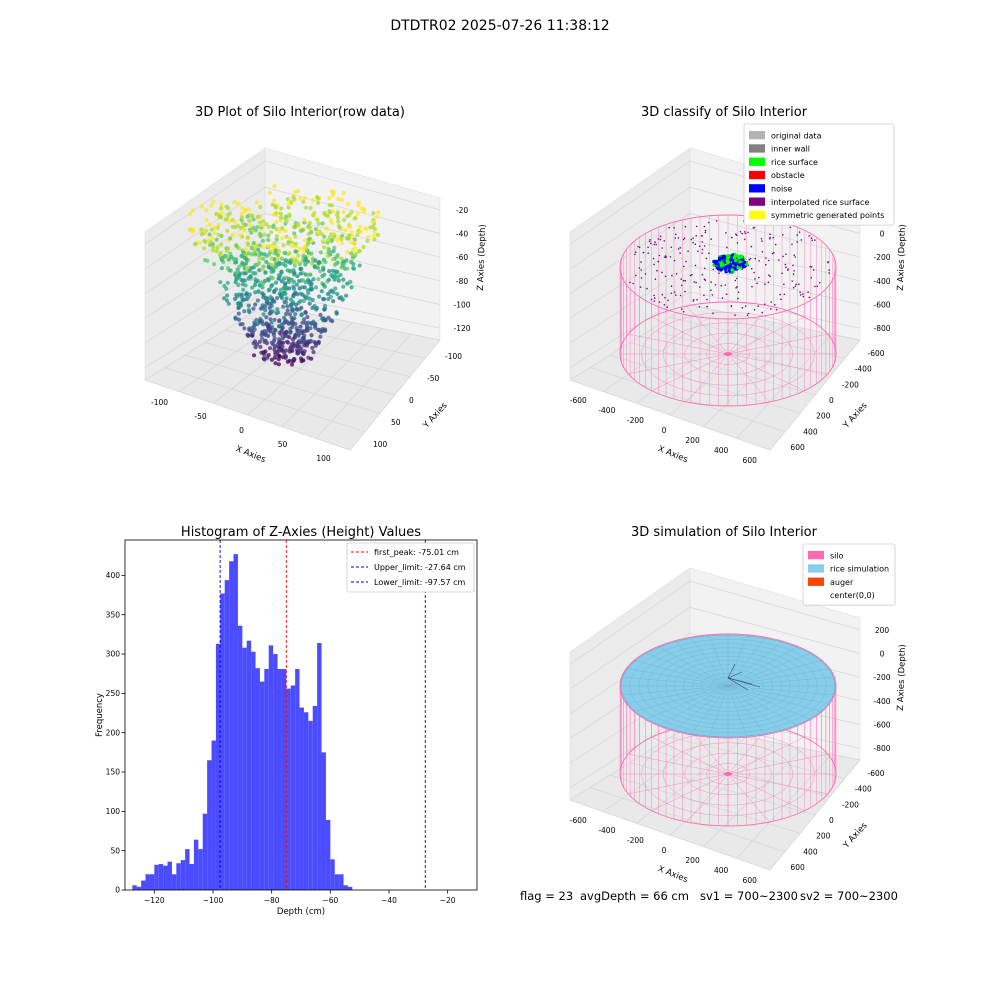 This screenshot has height=1000, width=1000. What do you see at coordinates (781, 189) in the screenshot?
I see `legend-label: noise` at bounding box center [781, 189].